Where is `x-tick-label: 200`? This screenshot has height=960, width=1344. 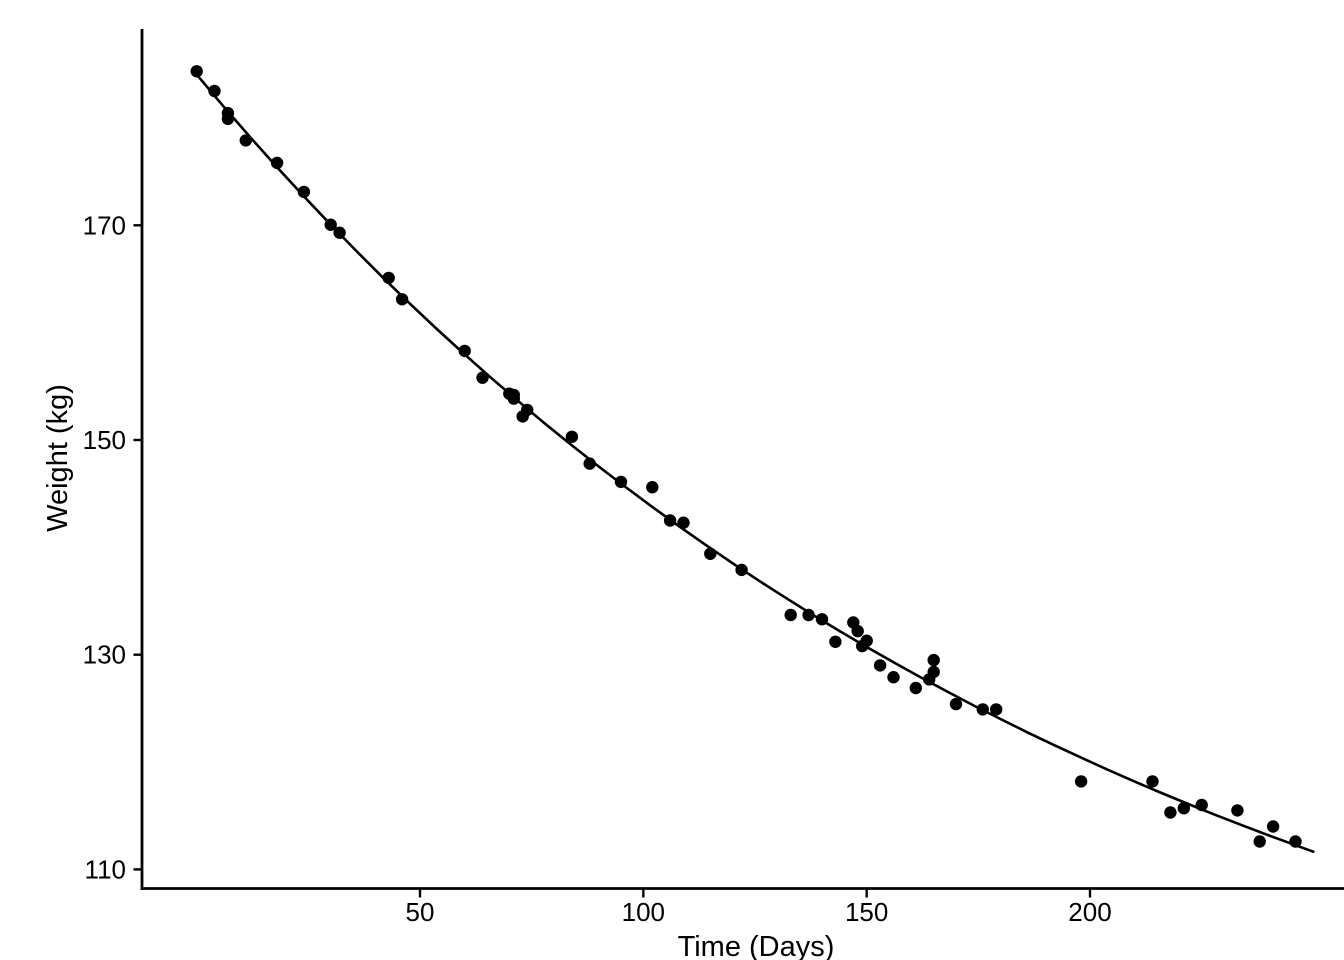
x-tick-label: 200 is located at coordinates (1089, 912).